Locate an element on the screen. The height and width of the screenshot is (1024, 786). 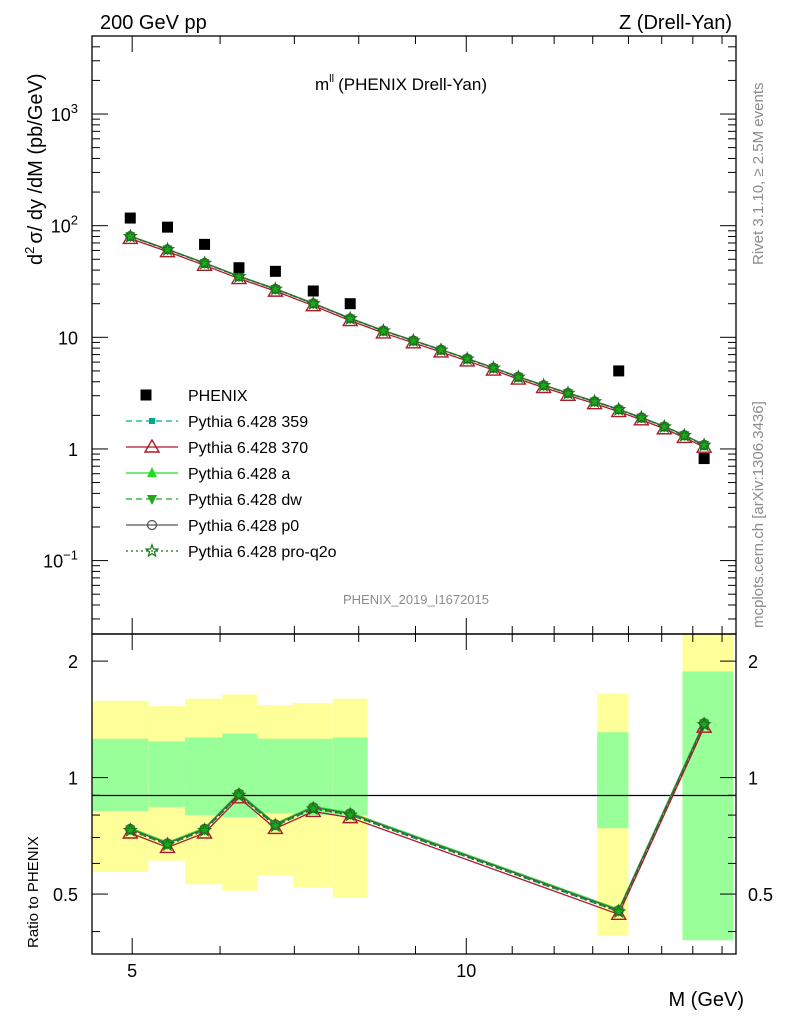
y-tick-label: 10² is located at coordinates (64, 225).